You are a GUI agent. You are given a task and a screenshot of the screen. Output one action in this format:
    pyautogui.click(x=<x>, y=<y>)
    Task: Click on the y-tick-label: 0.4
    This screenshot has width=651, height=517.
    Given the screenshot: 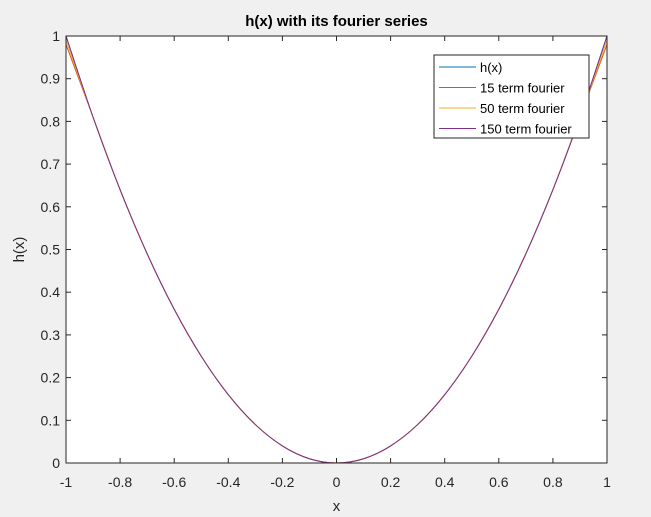 What is the action you would take?
    pyautogui.click(x=51, y=292)
    